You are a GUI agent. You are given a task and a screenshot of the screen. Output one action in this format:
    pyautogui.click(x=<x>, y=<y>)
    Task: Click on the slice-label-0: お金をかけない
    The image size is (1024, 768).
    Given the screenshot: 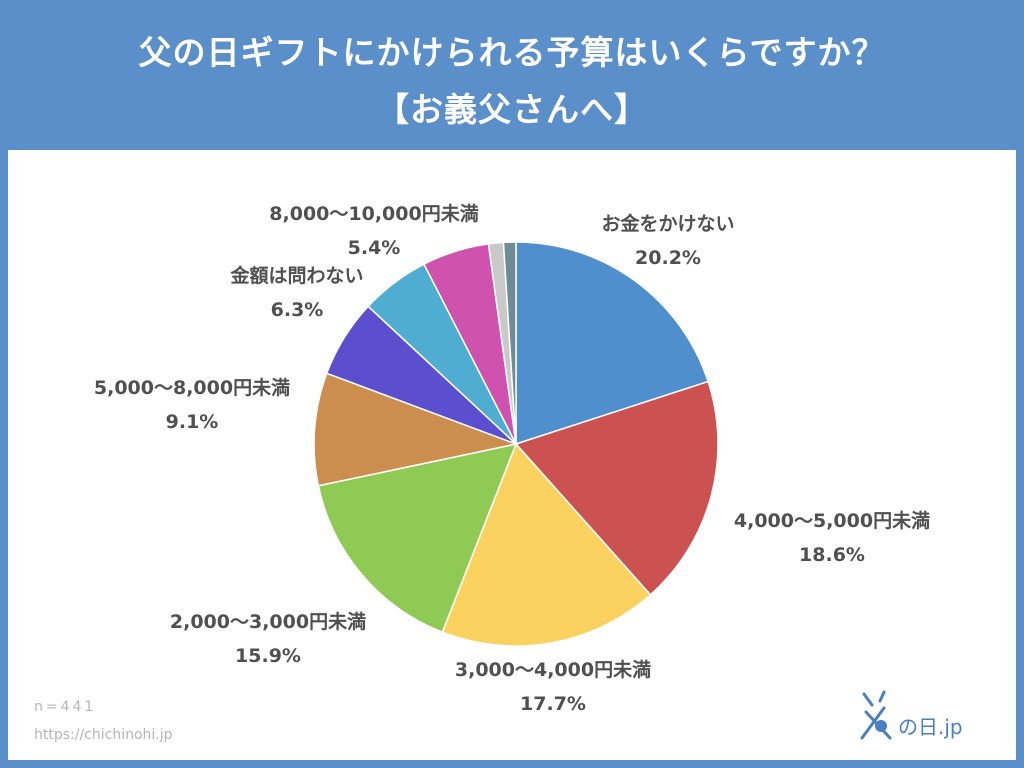 What is the action you would take?
    pyautogui.click(x=667, y=223)
    